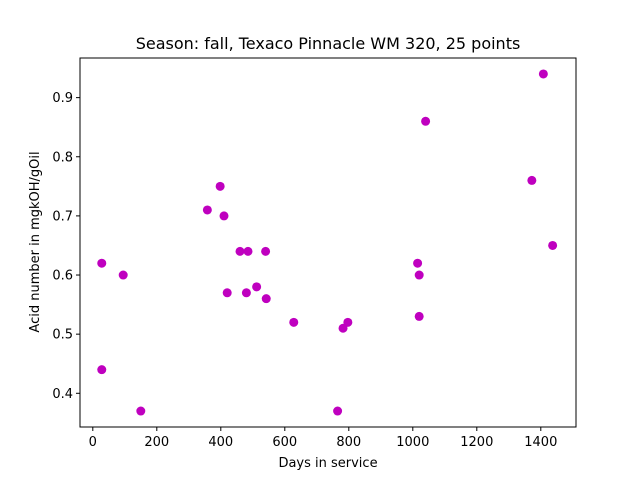 This screenshot has width=640, height=480. Describe the element at coordinates (62, 394) in the screenshot. I see `y-tick-label: 0.4` at that location.